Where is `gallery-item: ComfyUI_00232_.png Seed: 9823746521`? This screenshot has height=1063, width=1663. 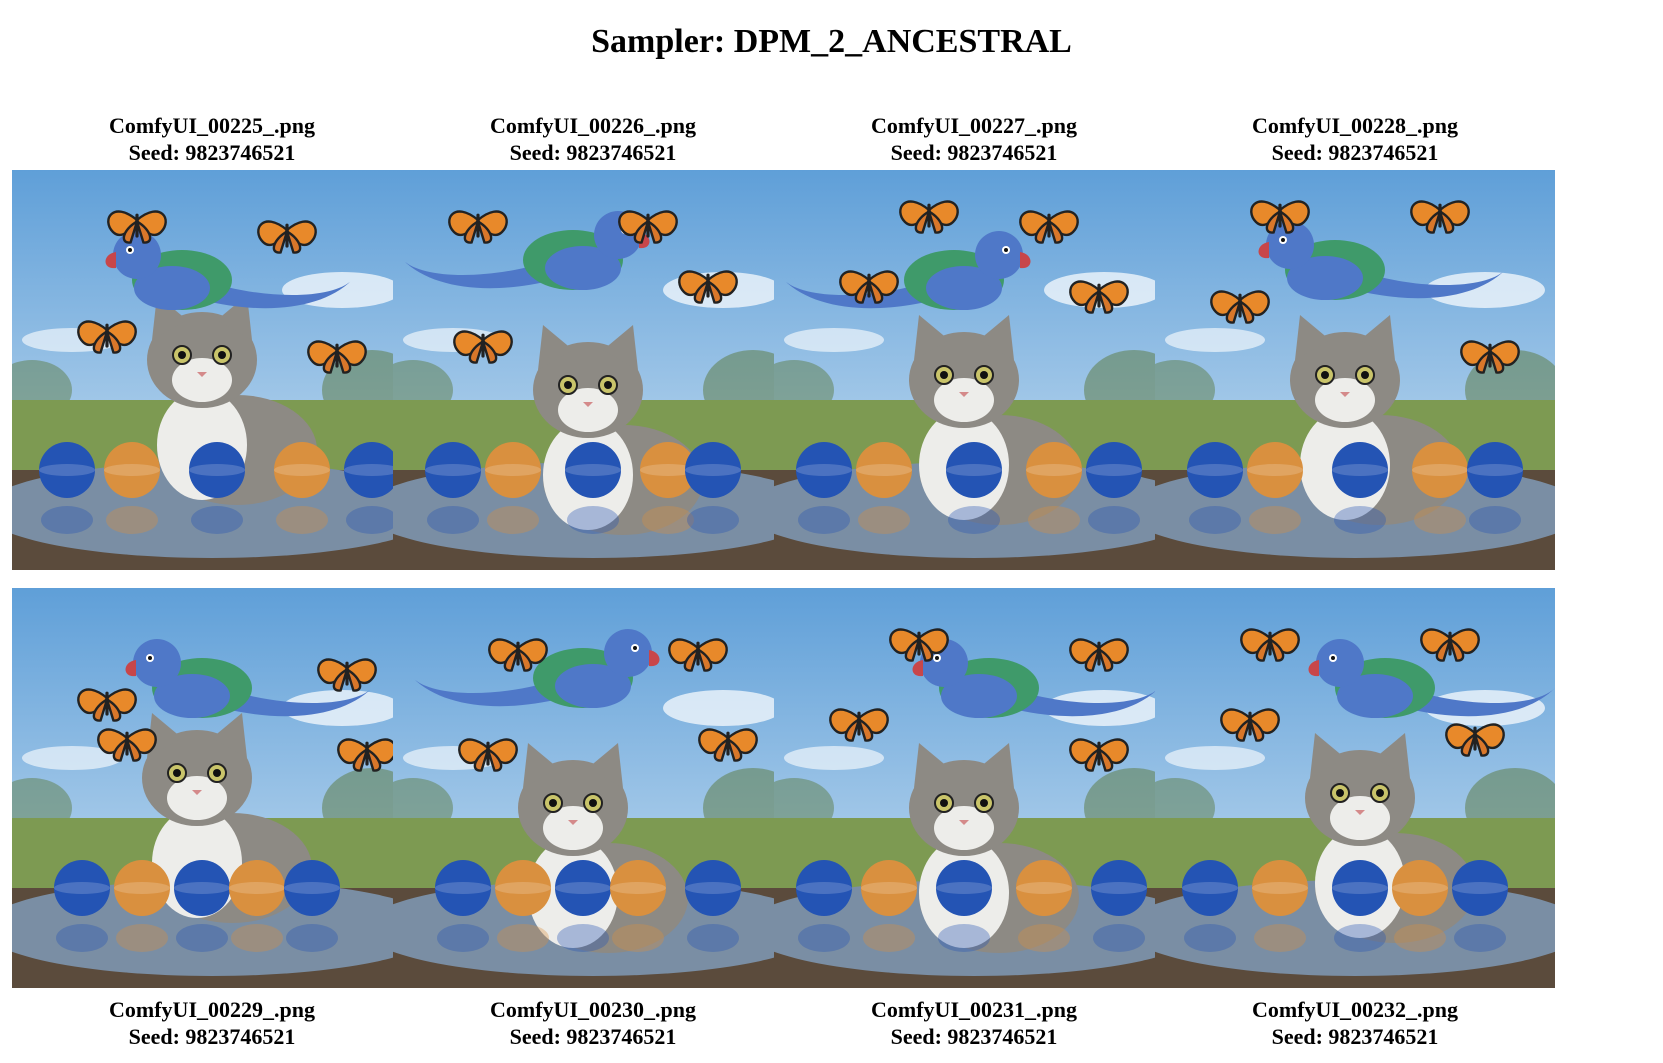 gallery-item: ComfyUI_00232_.png Seed: 9823746521 is located at coordinates (1355, 819).